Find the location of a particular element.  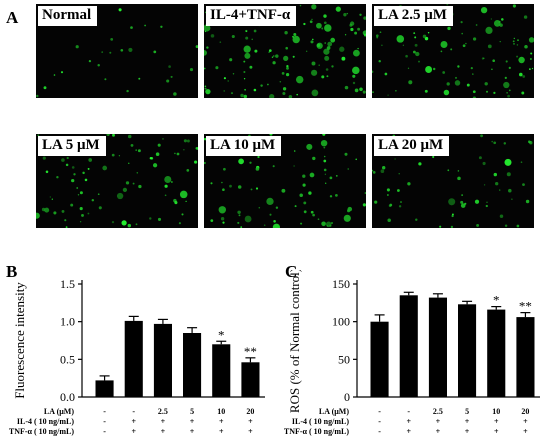

micrograph-label-la-10: LA 10 μM is located at coordinates (244, 146).